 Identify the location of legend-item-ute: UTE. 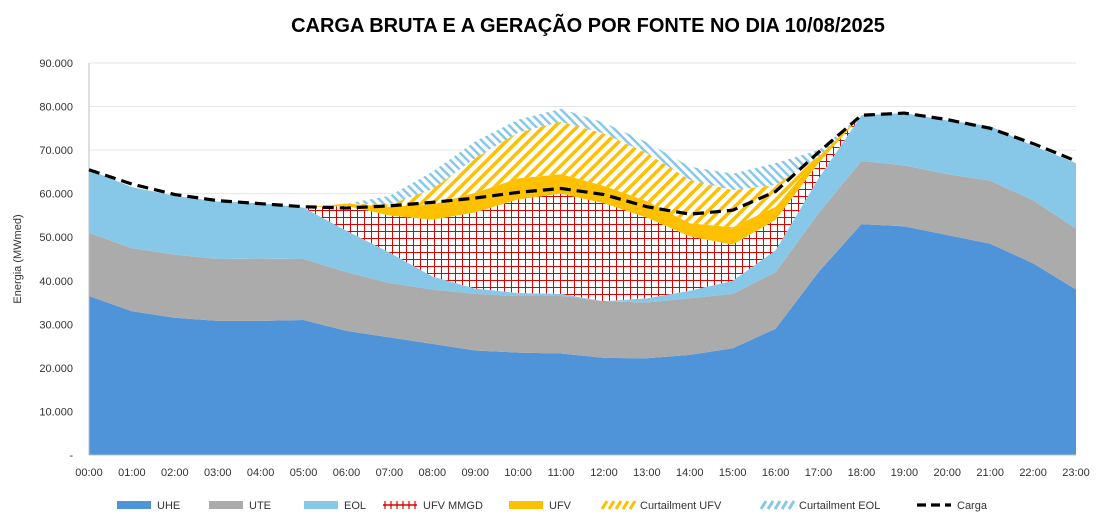
(240, 506).